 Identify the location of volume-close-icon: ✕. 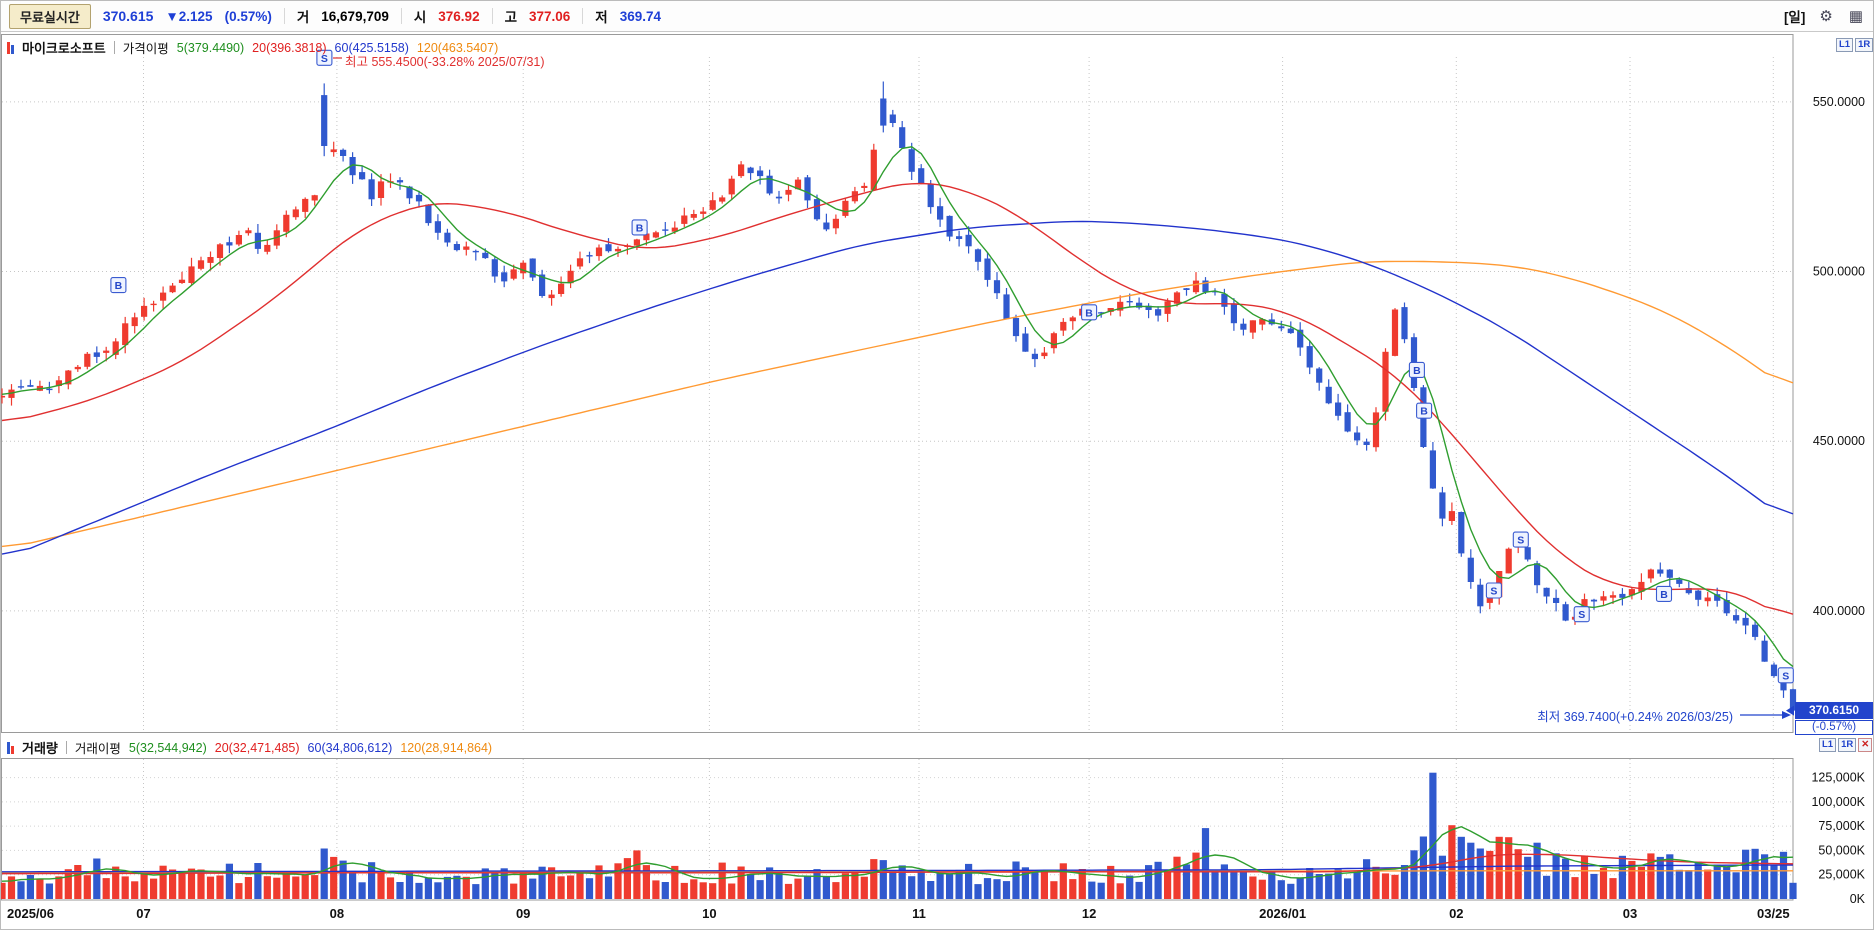
(1865, 745).